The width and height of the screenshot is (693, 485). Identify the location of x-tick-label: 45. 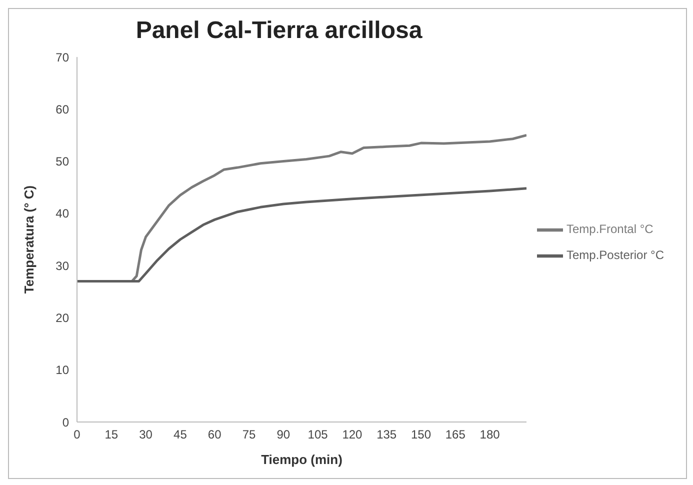
(181, 435).